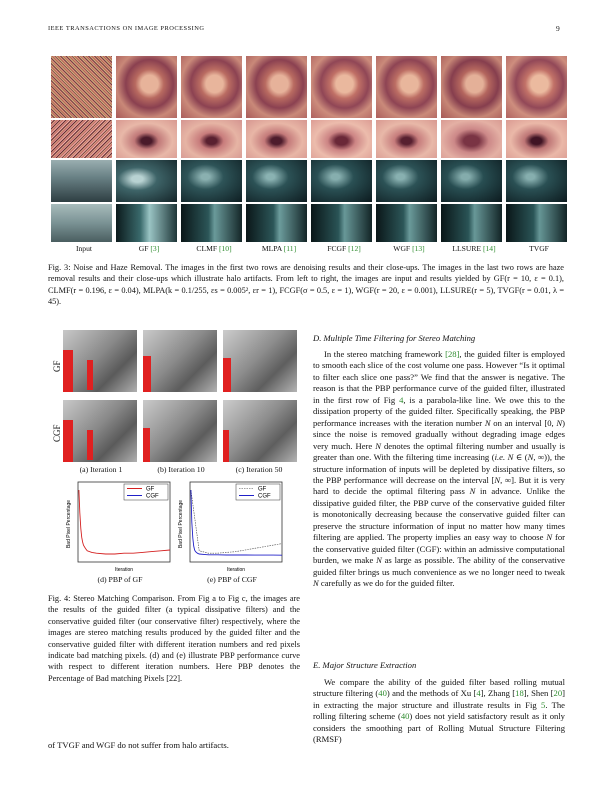 This screenshot has height=792, width=612. Describe the element at coordinates (211, 87) in the screenshot. I see `fig3-row1-clmf` at that location.